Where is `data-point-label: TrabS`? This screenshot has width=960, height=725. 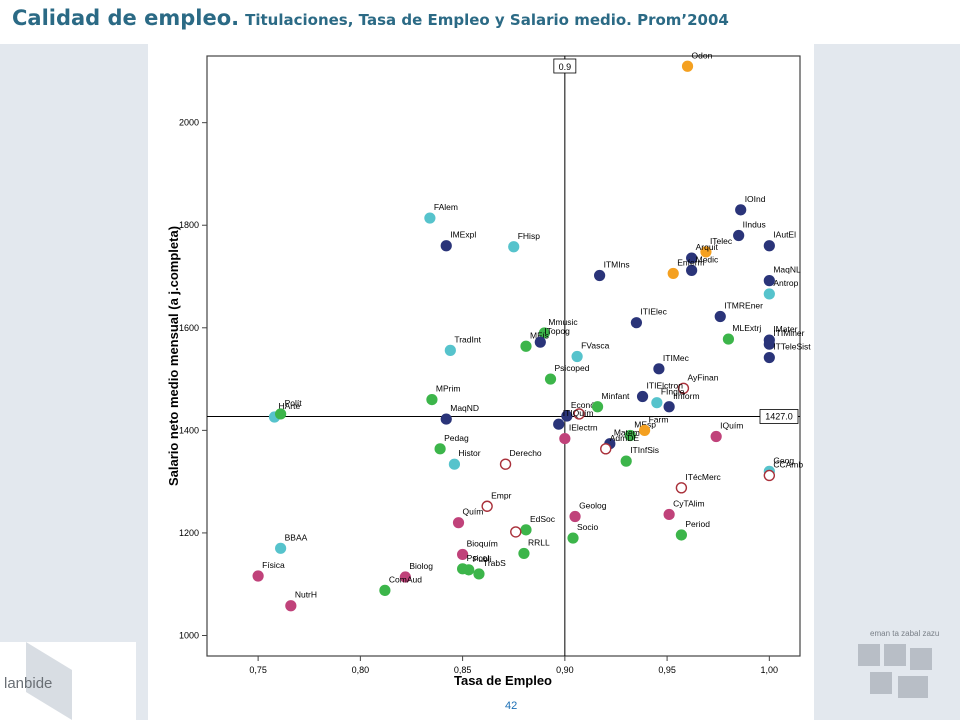
data-point-label: TrabS is located at coordinates (494, 563).